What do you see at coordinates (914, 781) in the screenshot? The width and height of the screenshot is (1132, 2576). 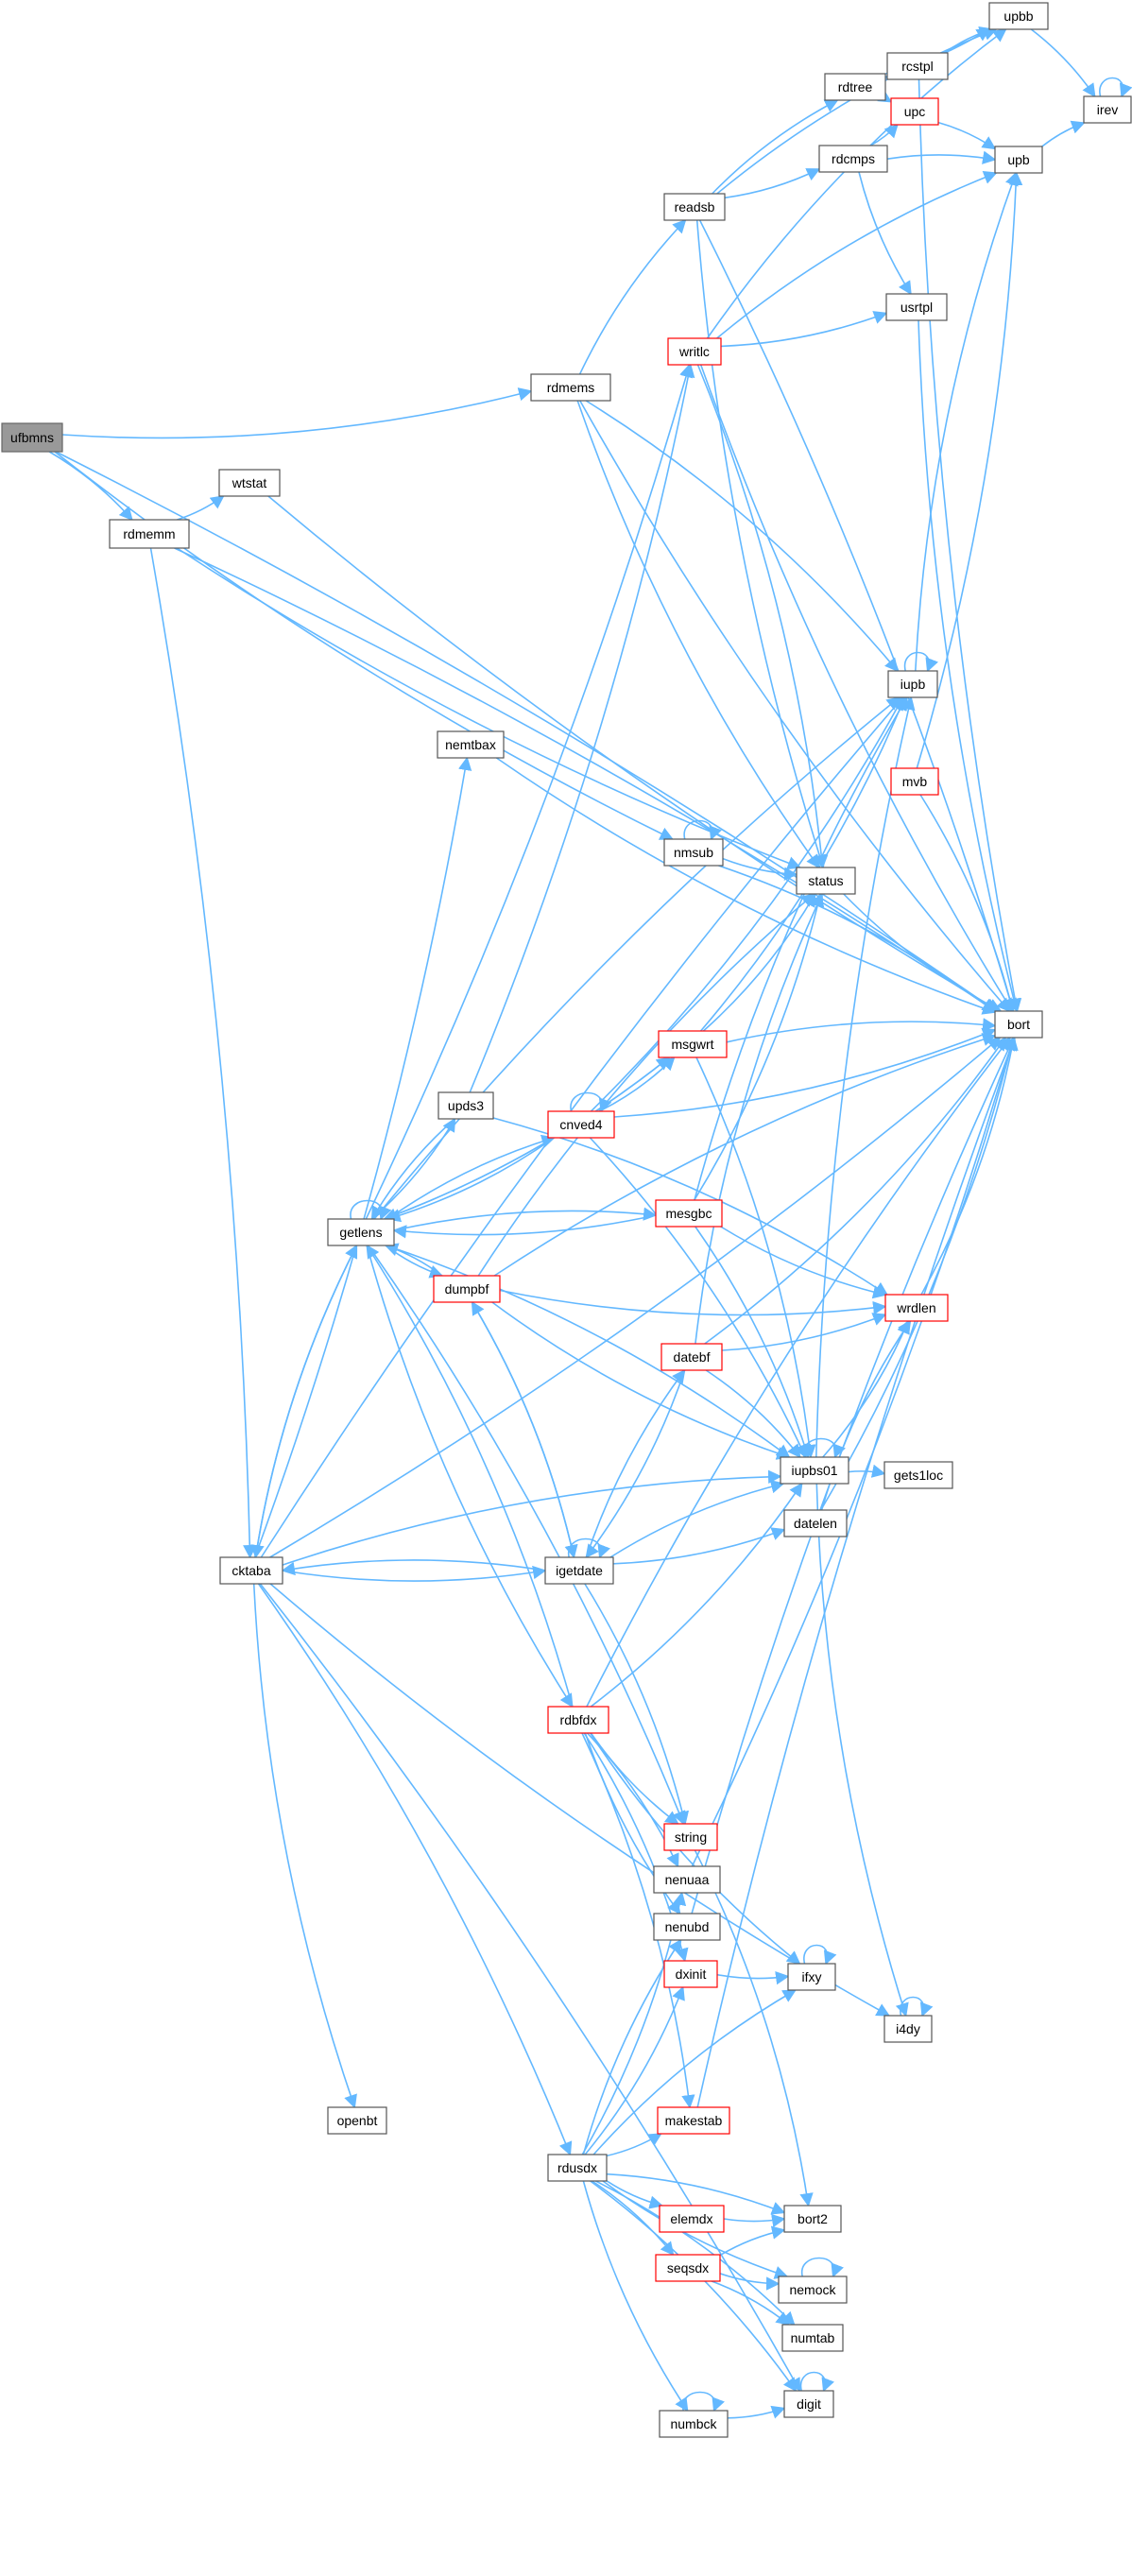 I see `node-mvb: mvb` at bounding box center [914, 781].